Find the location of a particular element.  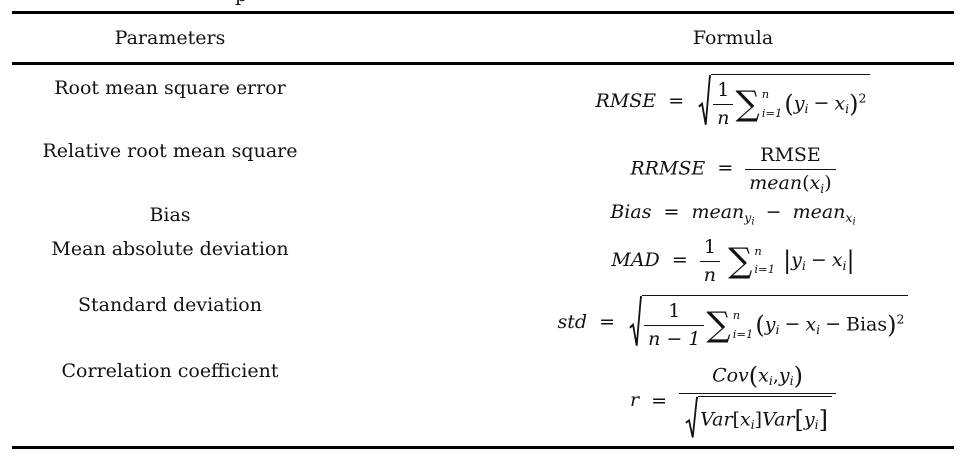

fraction: RMSE mean(xi) is located at coordinates (790, 169).